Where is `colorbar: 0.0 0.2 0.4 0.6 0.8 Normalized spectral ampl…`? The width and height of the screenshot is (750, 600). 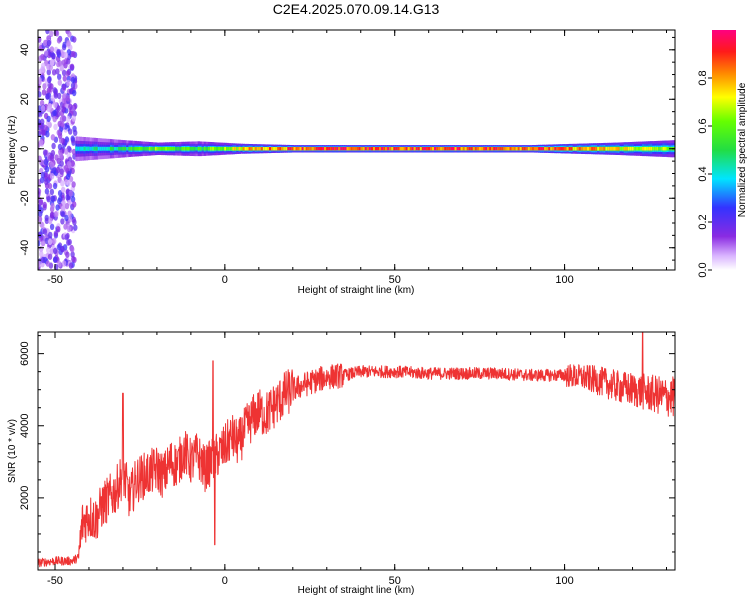 colorbar: 0.0 0.2 0.4 0.6 0.8 Normalized spectral ampl… is located at coordinates (722, 154).